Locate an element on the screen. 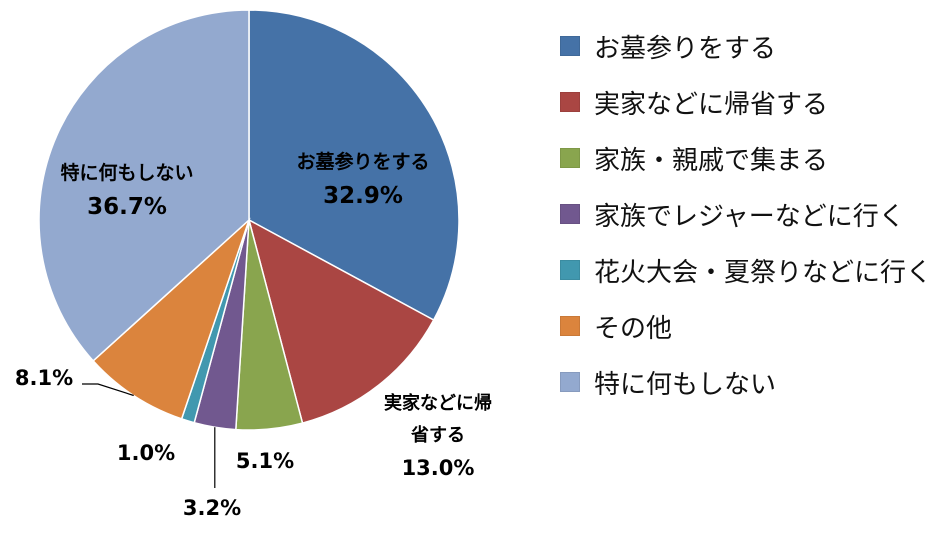  slice-label-1-line2: 省する is located at coordinates (437, 435).